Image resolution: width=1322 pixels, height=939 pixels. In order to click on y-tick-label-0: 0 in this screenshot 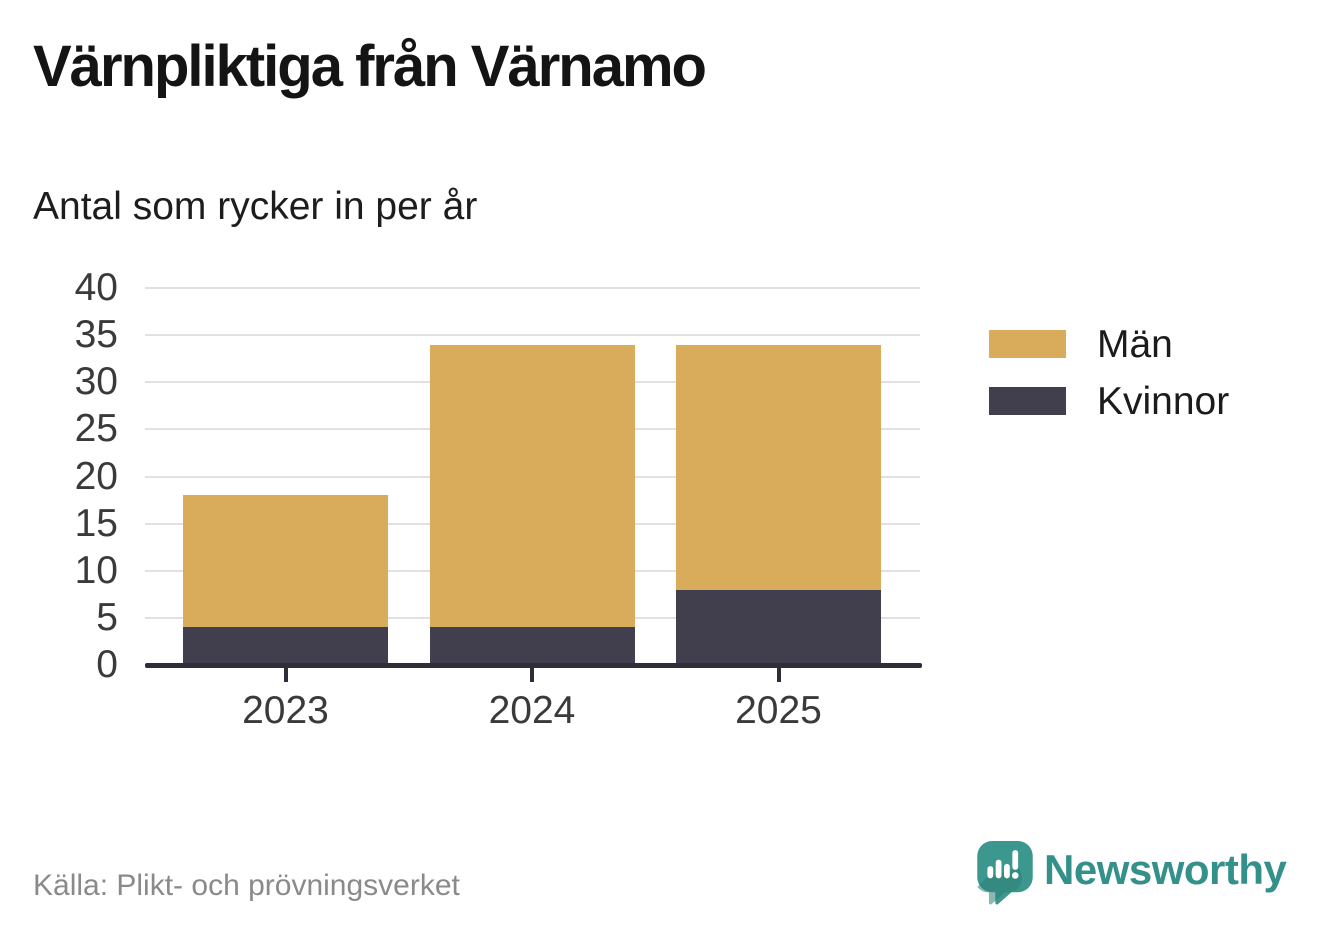, I will do `click(107, 664)`.